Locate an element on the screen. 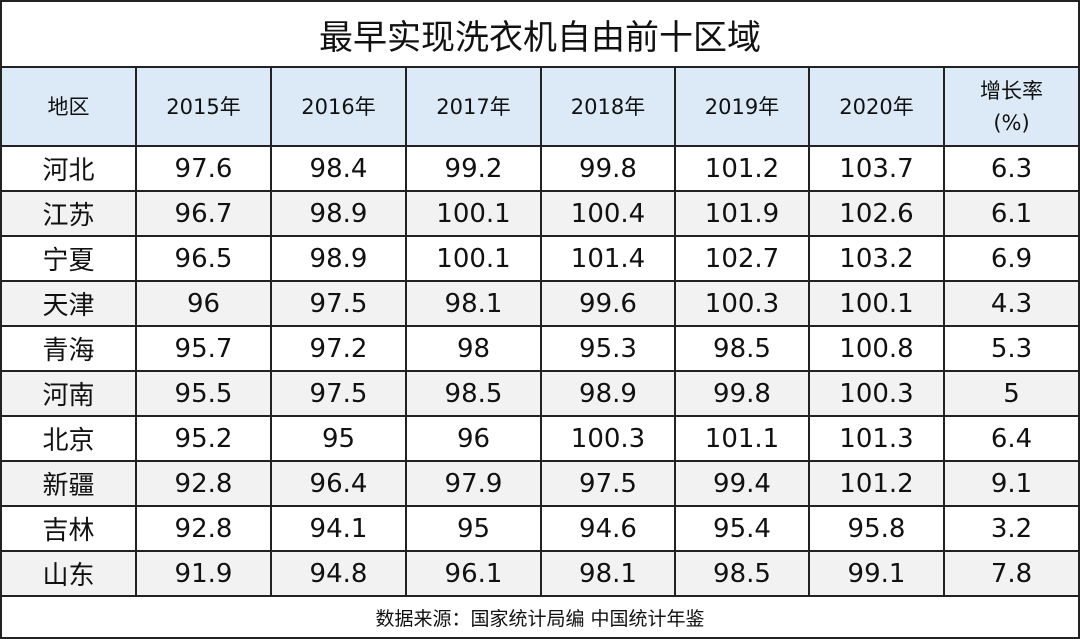 This screenshot has width=1080, height=639. value-cell: 101.9 is located at coordinates (743, 213).